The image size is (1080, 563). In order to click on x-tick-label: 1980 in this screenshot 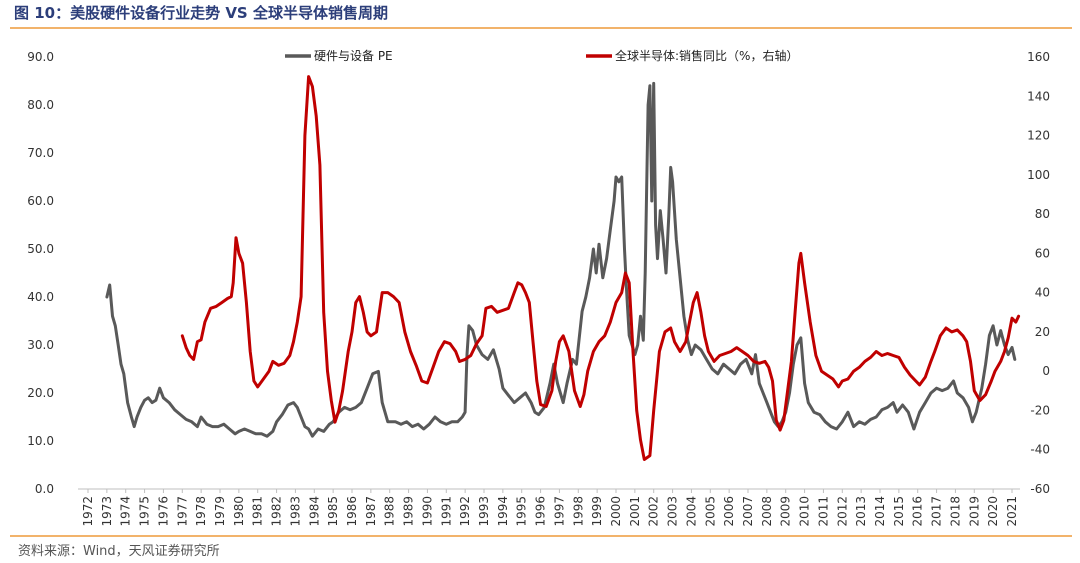, I will do `click(239, 511)`.